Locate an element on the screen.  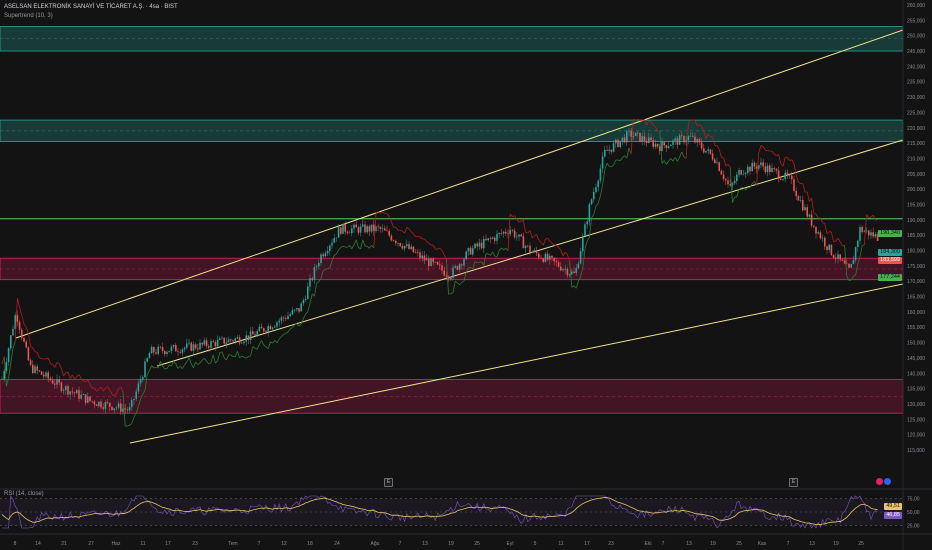
x-axis-tick-label: 17 is located at coordinates (168, 544).